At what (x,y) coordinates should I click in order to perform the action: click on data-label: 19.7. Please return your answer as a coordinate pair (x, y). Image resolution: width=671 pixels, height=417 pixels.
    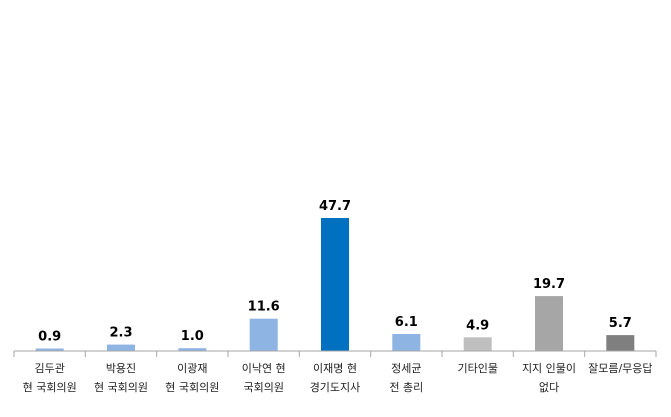
    Looking at the image, I should click on (549, 284).